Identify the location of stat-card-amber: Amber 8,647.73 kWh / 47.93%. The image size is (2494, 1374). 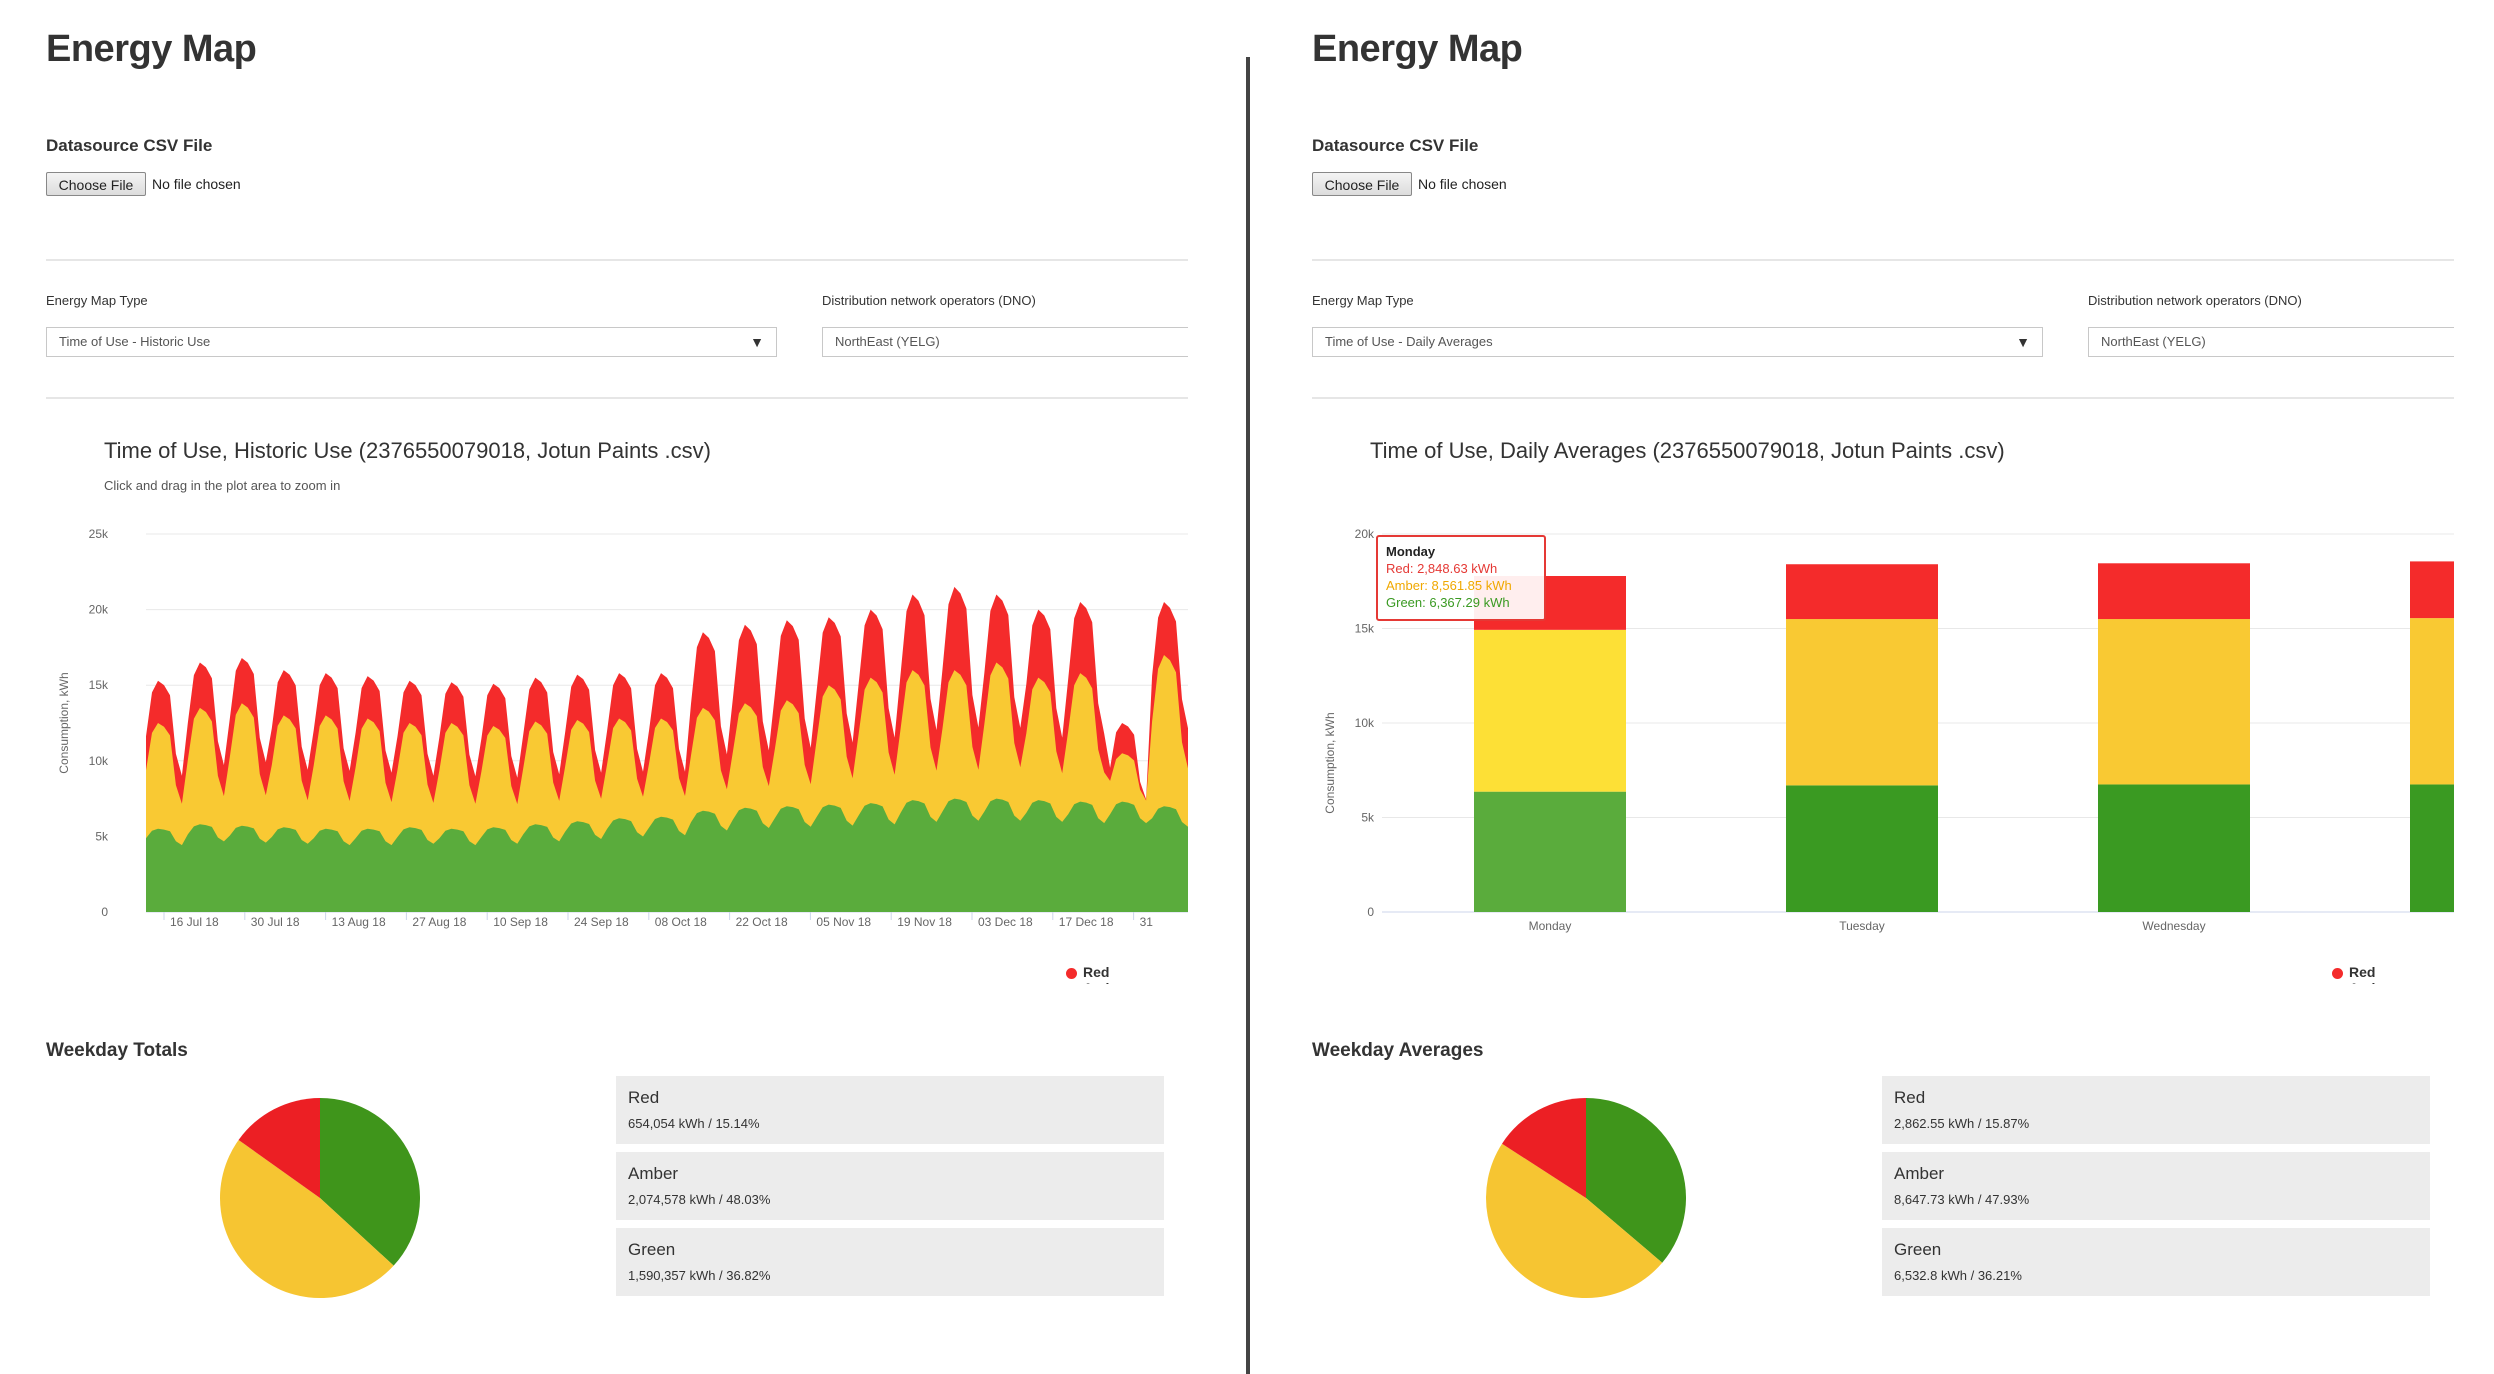
(2156, 1186).